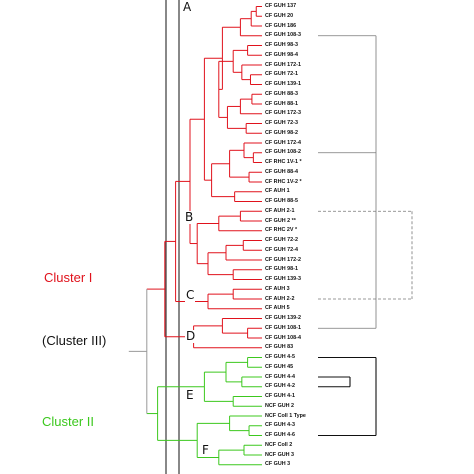 This screenshot has width=474, height=474. What do you see at coordinates (283, 113) in the screenshot?
I see `leaf-label: CF GUH 172-3` at bounding box center [283, 113].